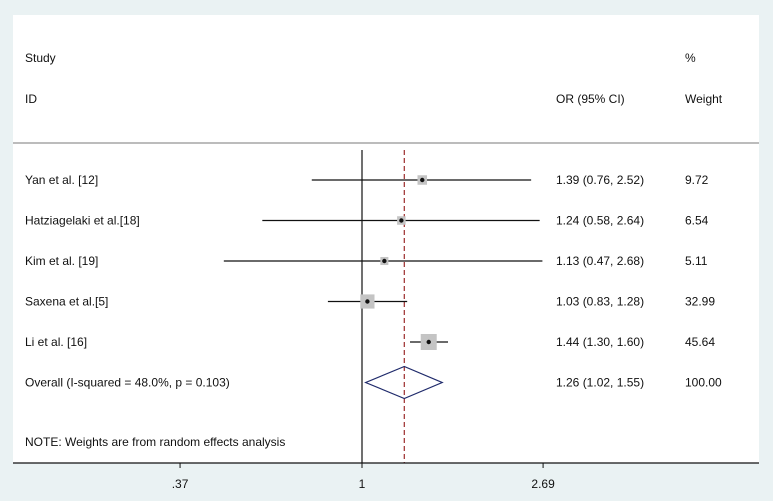 The image size is (773, 501). What do you see at coordinates (543, 484) in the screenshot?
I see `x-tick-label: 2.69` at bounding box center [543, 484].